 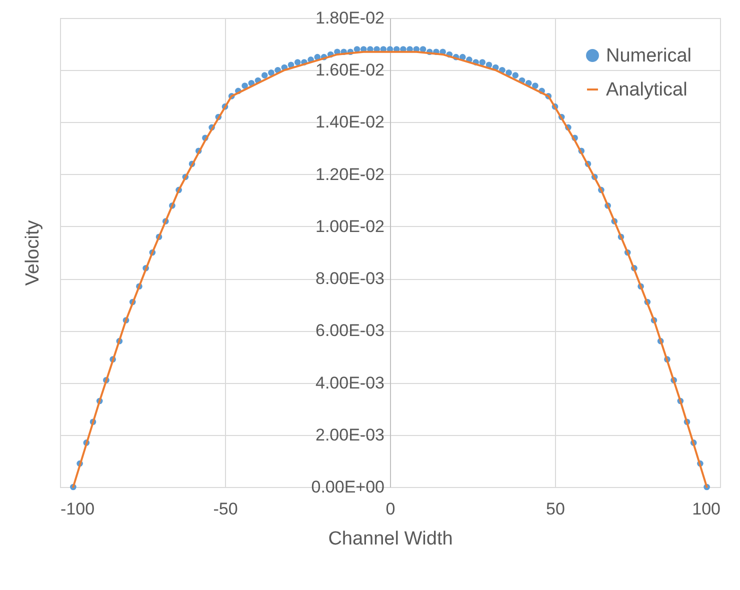 I want to click on x-axis-title: Channel Width, so click(x=390, y=539).